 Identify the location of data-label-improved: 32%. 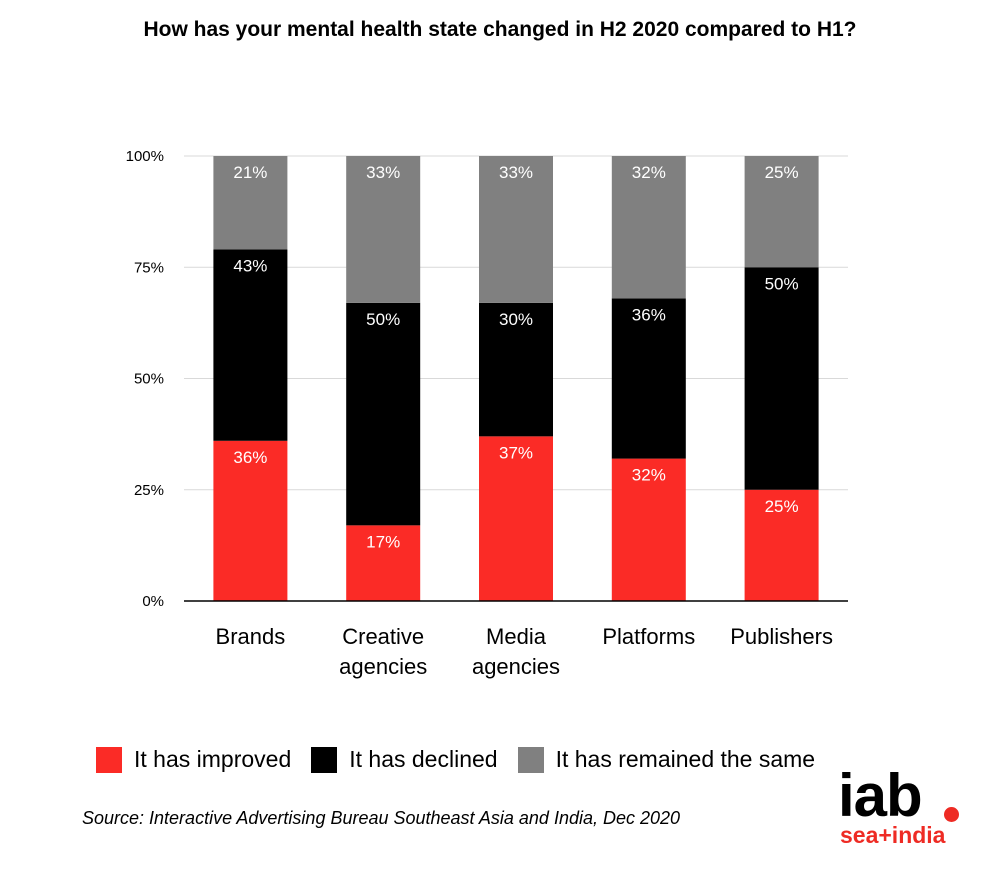
(649, 475).